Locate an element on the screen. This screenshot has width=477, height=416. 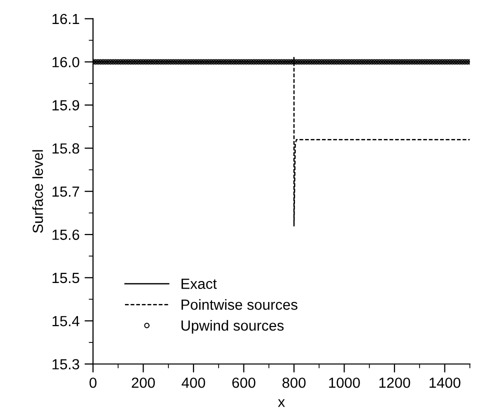
x-tick-label: 800 is located at coordinates (294, 383).